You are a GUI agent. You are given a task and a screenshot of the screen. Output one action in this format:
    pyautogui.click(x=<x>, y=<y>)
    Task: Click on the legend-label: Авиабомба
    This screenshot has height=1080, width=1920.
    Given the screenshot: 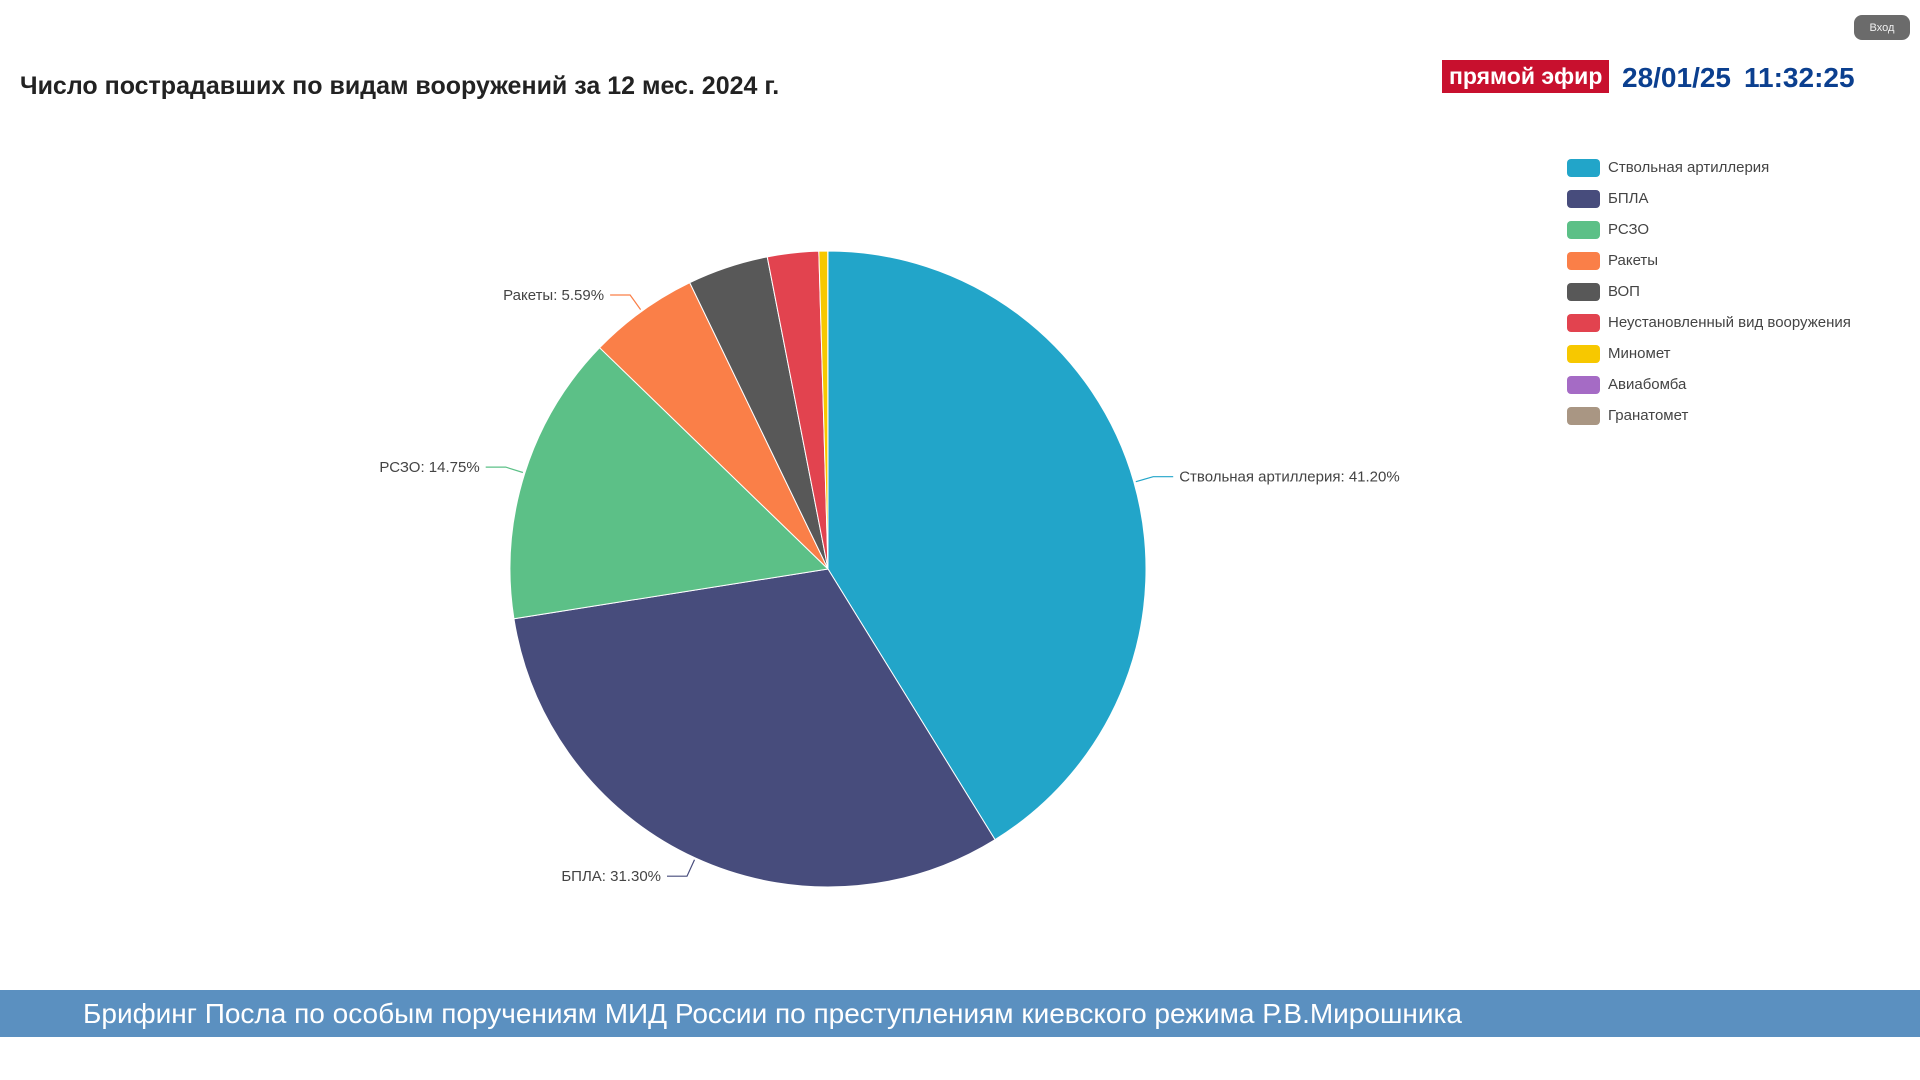 What is the action you would take?
    pyautogui.click(x=1647, y=384)
    